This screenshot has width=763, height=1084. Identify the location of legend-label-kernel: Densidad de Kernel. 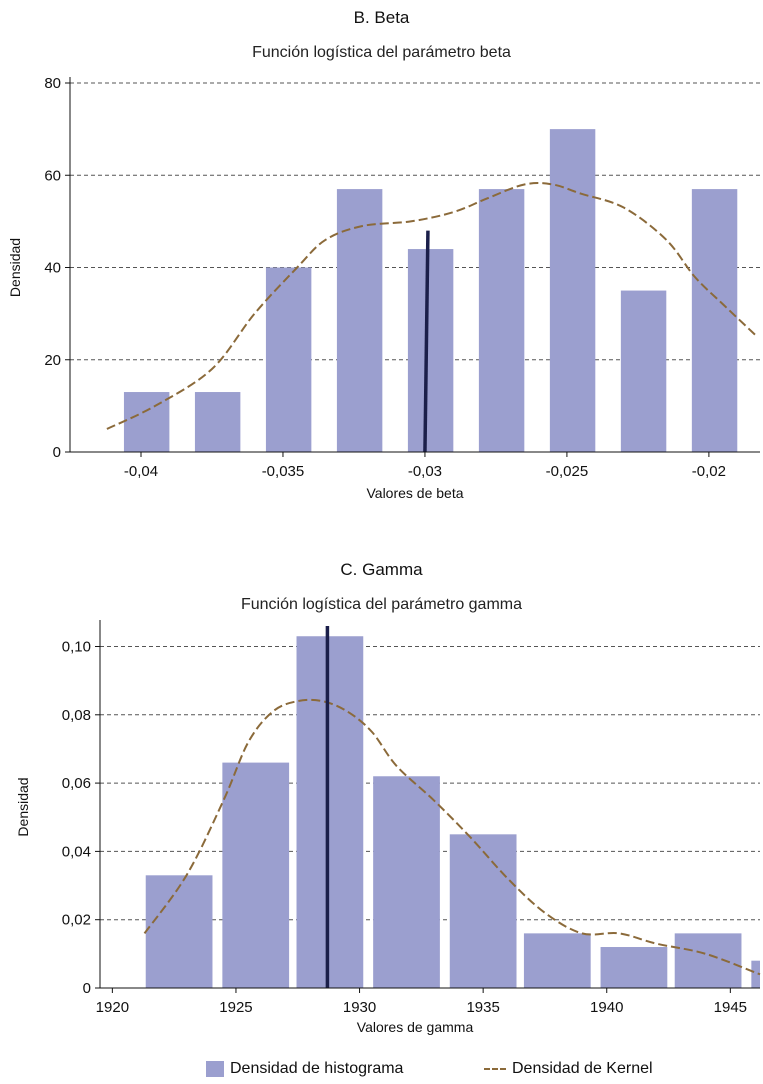
(582, 1068).